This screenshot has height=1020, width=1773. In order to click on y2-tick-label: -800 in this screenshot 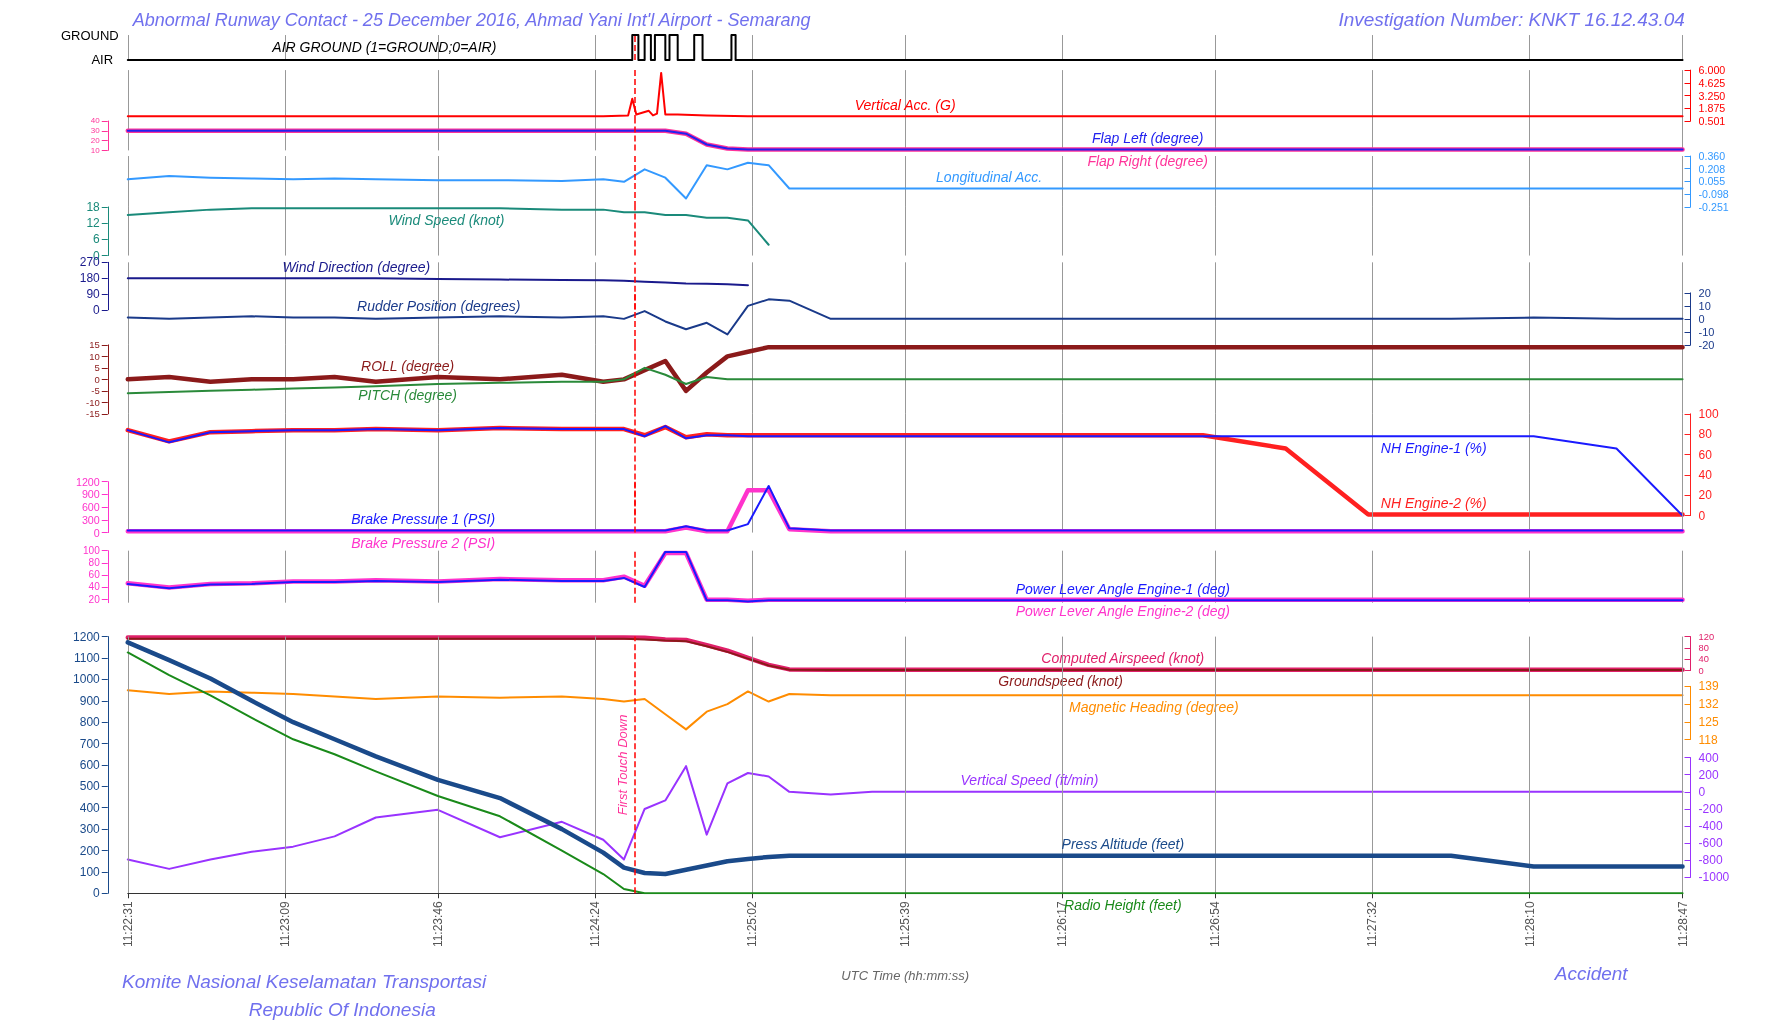, I will do `click(1710, 860)`.